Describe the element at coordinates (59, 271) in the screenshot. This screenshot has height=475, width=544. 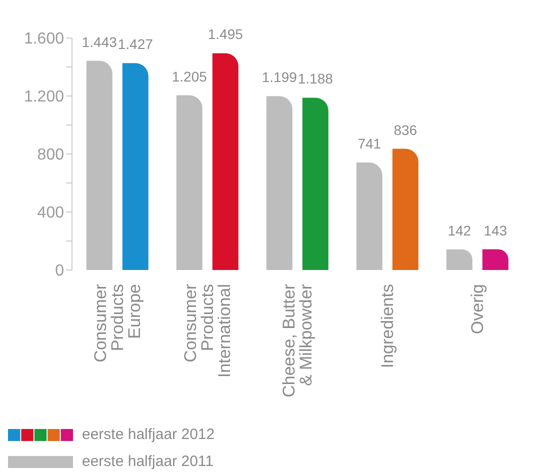
I see `y-tick-label: 0` at that location.